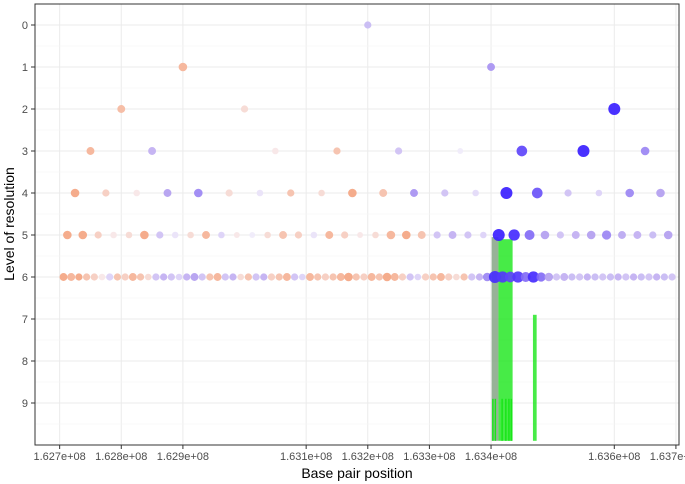 This screenshot has height=484, width=685. What do you see at coordinates (429, 457) in the screenshot?
I see `x-tick-label: 1.633e+08` at bounding box center [429, 457].